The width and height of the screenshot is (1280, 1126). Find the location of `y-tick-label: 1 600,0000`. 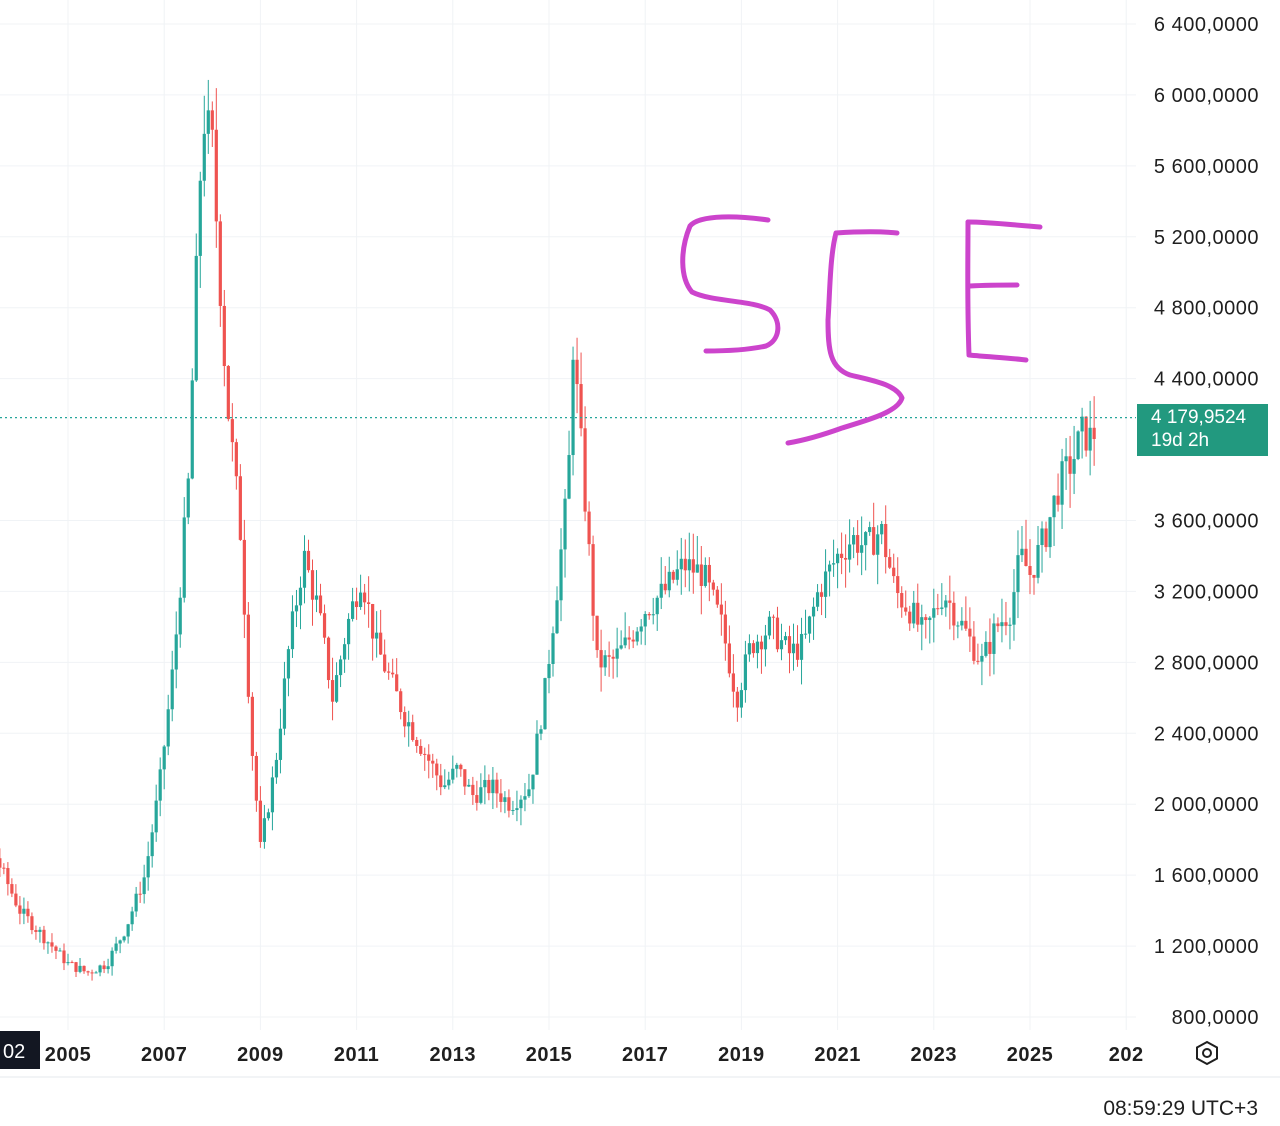

y-tick-label: 1 600,0000 is located at coordinates (1206, 876).